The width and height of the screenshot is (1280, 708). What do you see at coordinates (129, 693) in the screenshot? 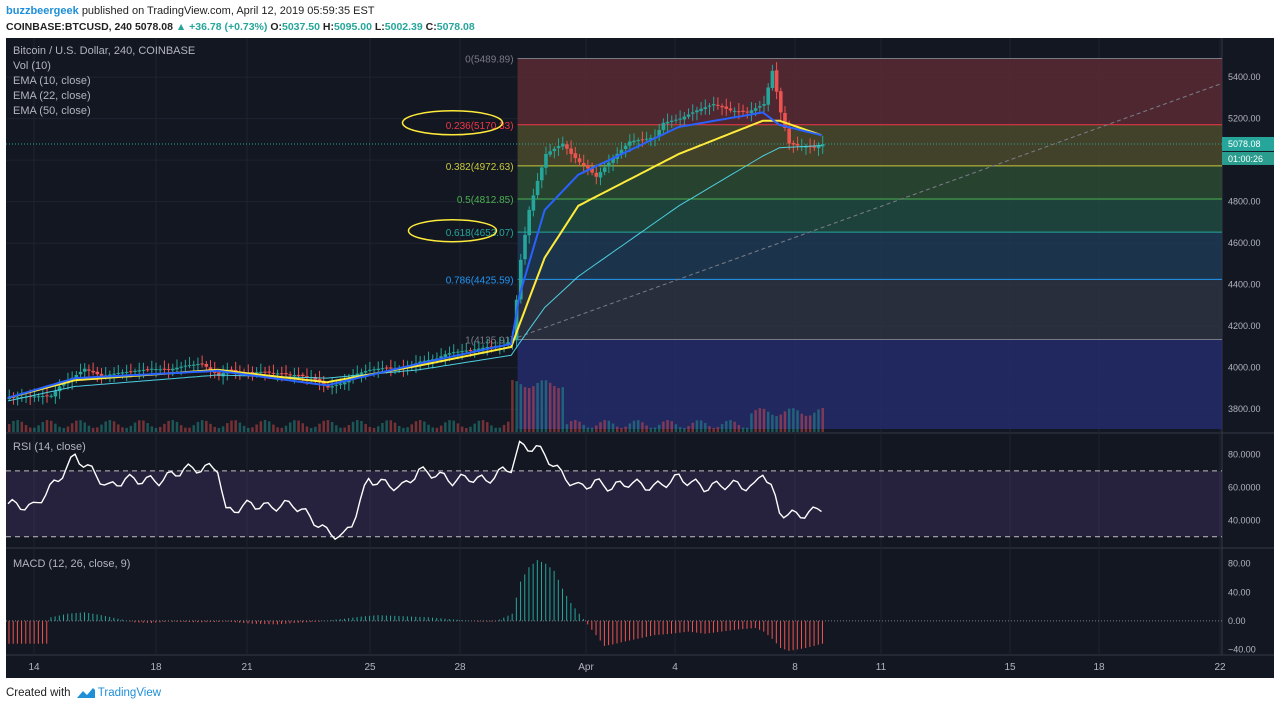
I see `tradingview-brand: TradingView` at bounding box center [129, 693].